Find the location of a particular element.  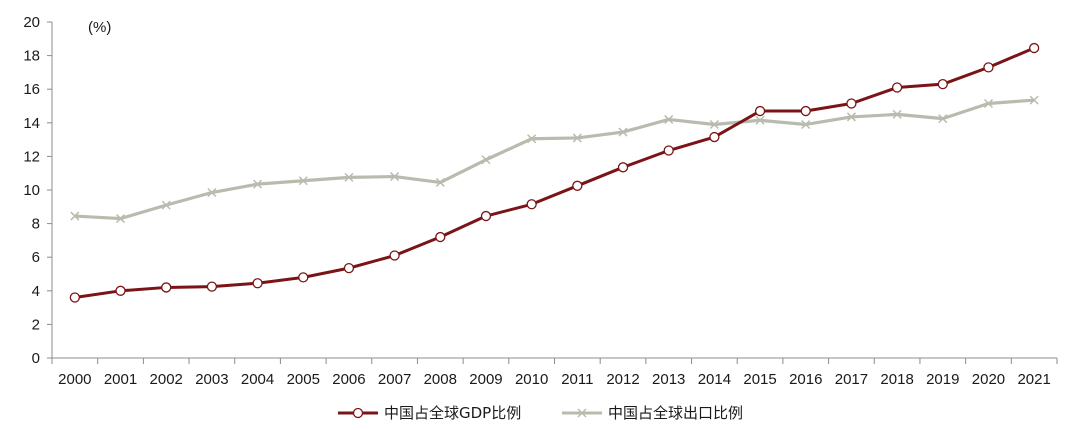

y-tick-label: 2 is located at coordinates (36, 324).